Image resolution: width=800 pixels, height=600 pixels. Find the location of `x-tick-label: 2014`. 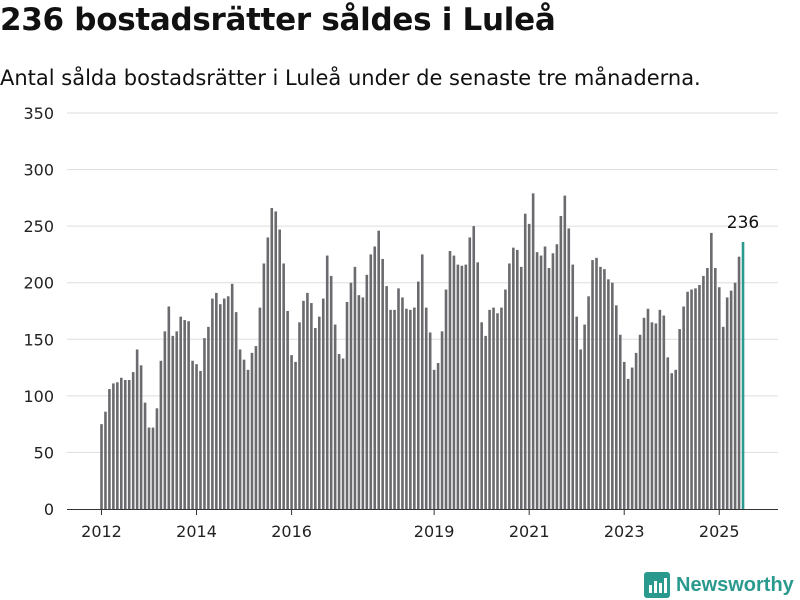

x-tick-label: 2014 is located at coordinates (196, 531).